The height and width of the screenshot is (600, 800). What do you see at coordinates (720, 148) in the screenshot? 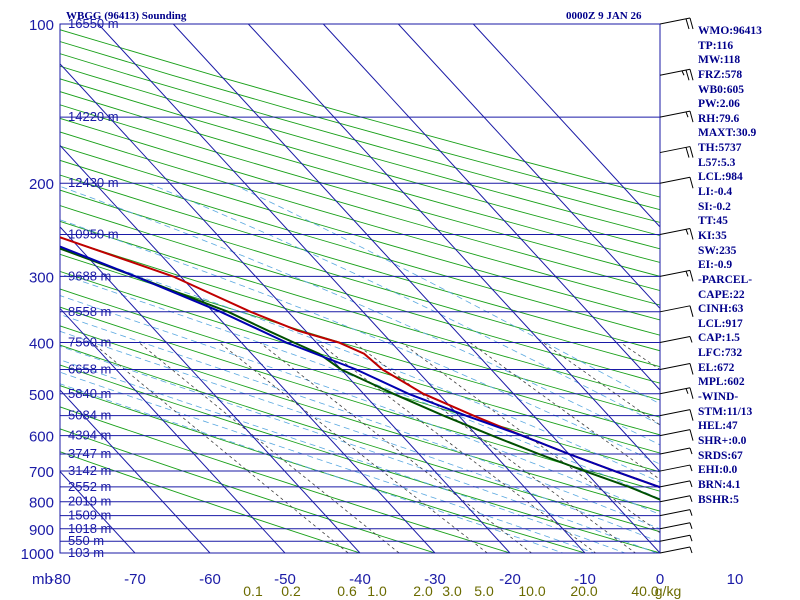
I see `index-item: TH:5737` at bounding box center [720, 148].